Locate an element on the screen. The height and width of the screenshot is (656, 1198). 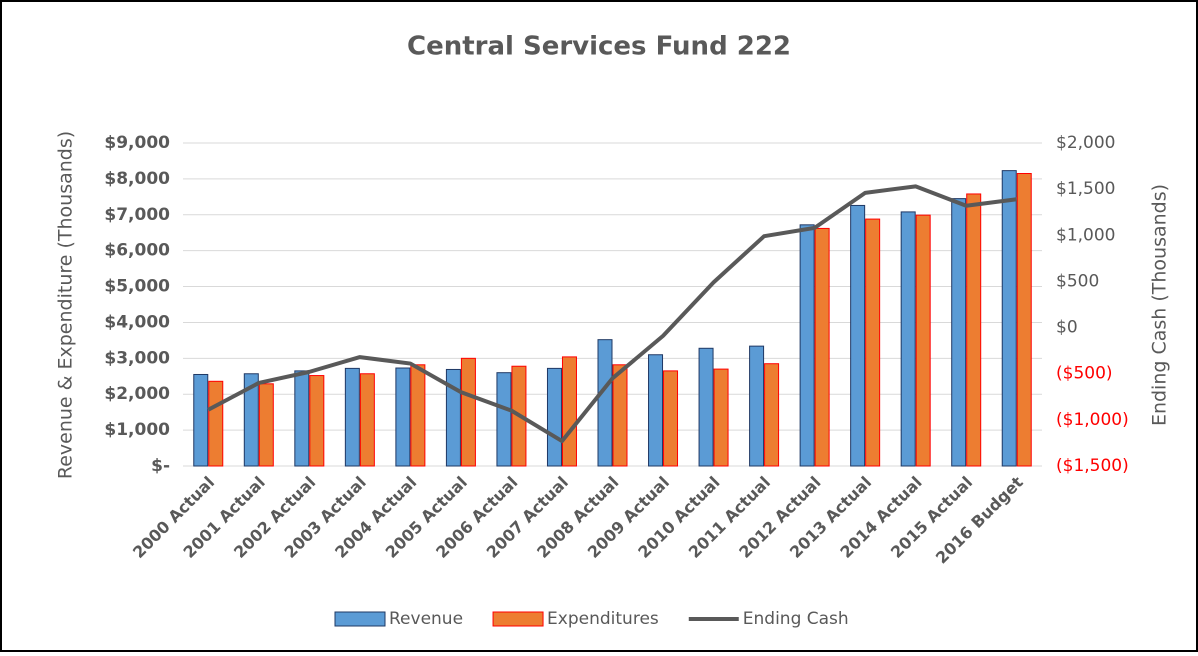
y-tick-label: $5,000 is located at coordinates (137, 287).